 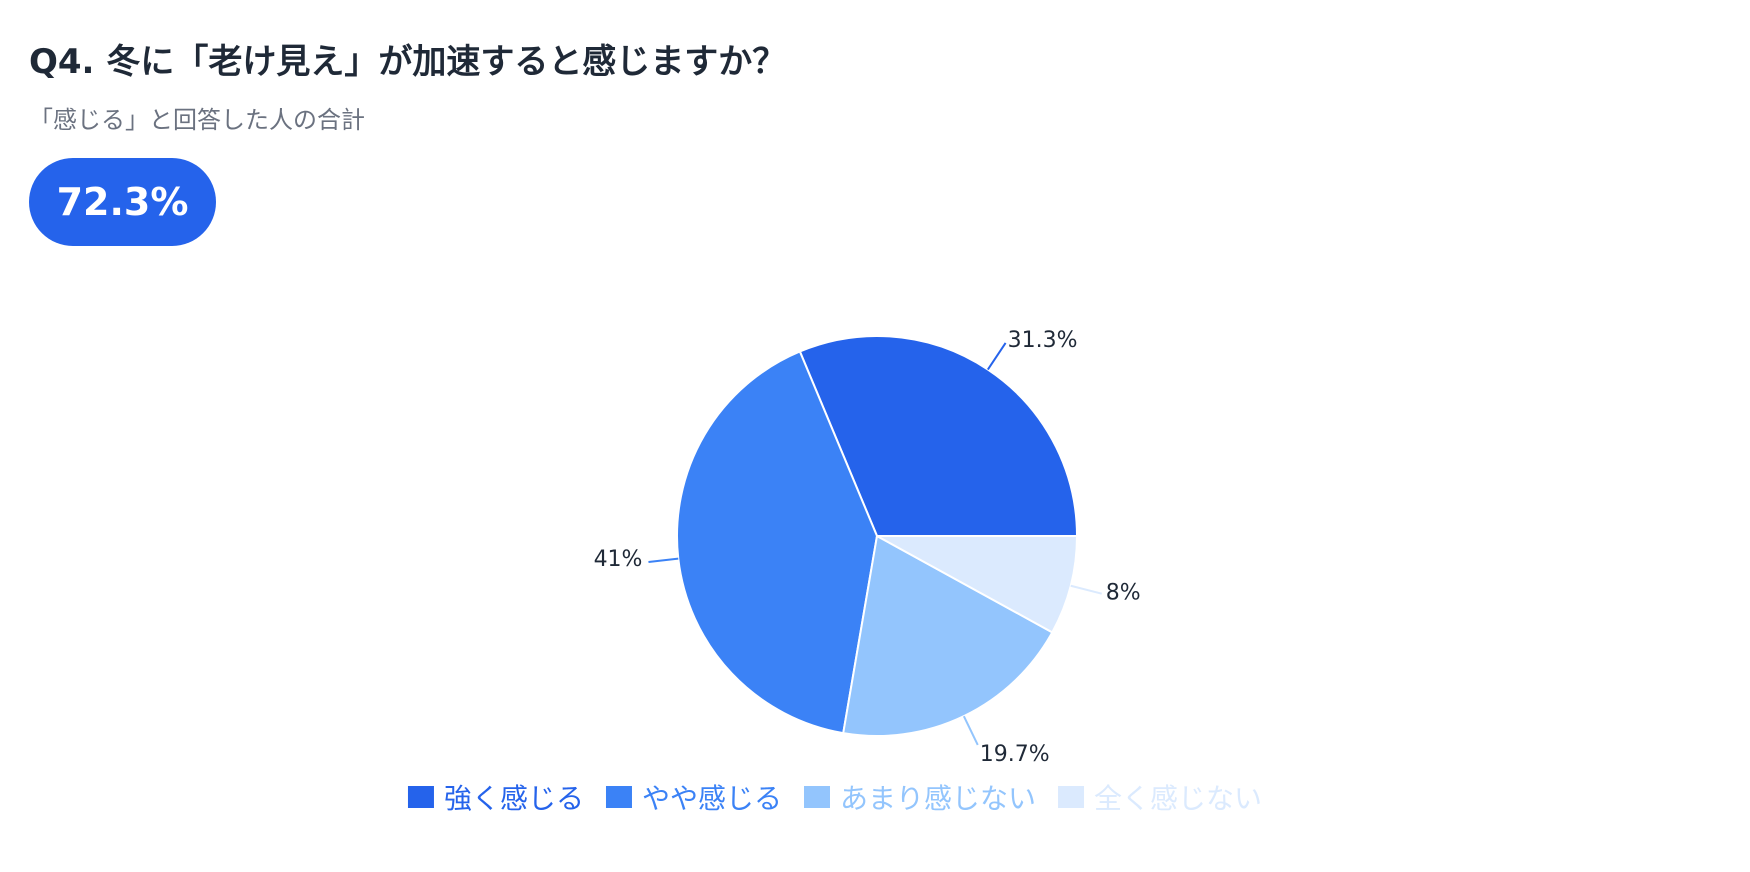 What do you see at coordinates (712, 798) in the screenshot?
I see `legend-label-2: やや感じる` at bounding box center [712, 798].